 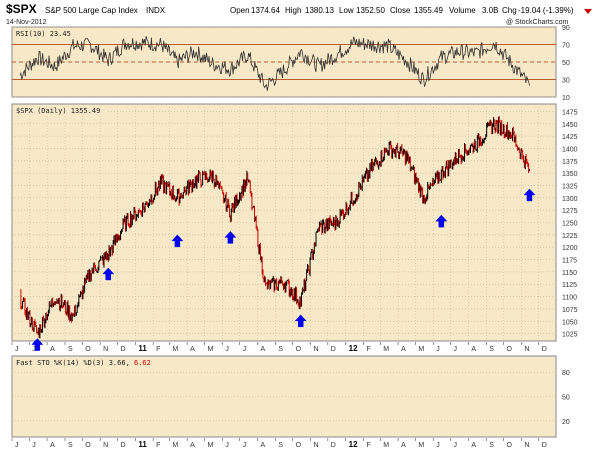 What do you see at coordinates (274, 63) in the screenshot?
I see `rsi-line` at bounding box center [274, 63].